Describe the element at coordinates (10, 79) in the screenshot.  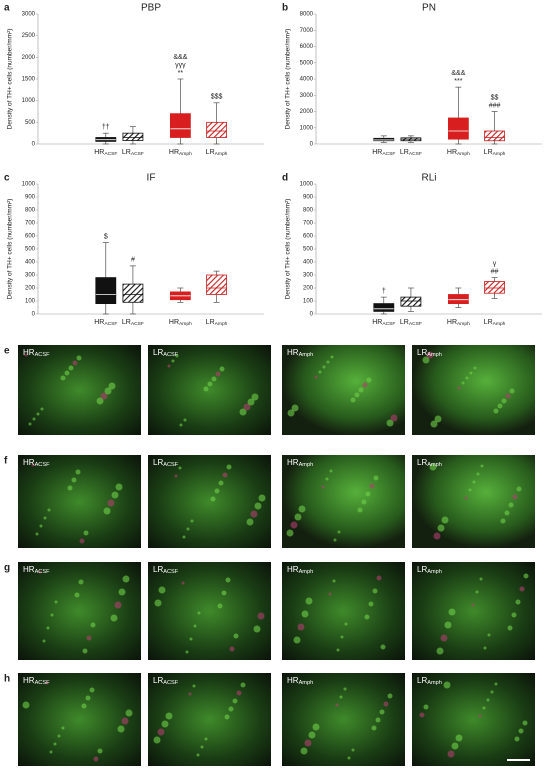
I see `y-axis-label: Density of TH+ cells (number/mm²)` at that location.